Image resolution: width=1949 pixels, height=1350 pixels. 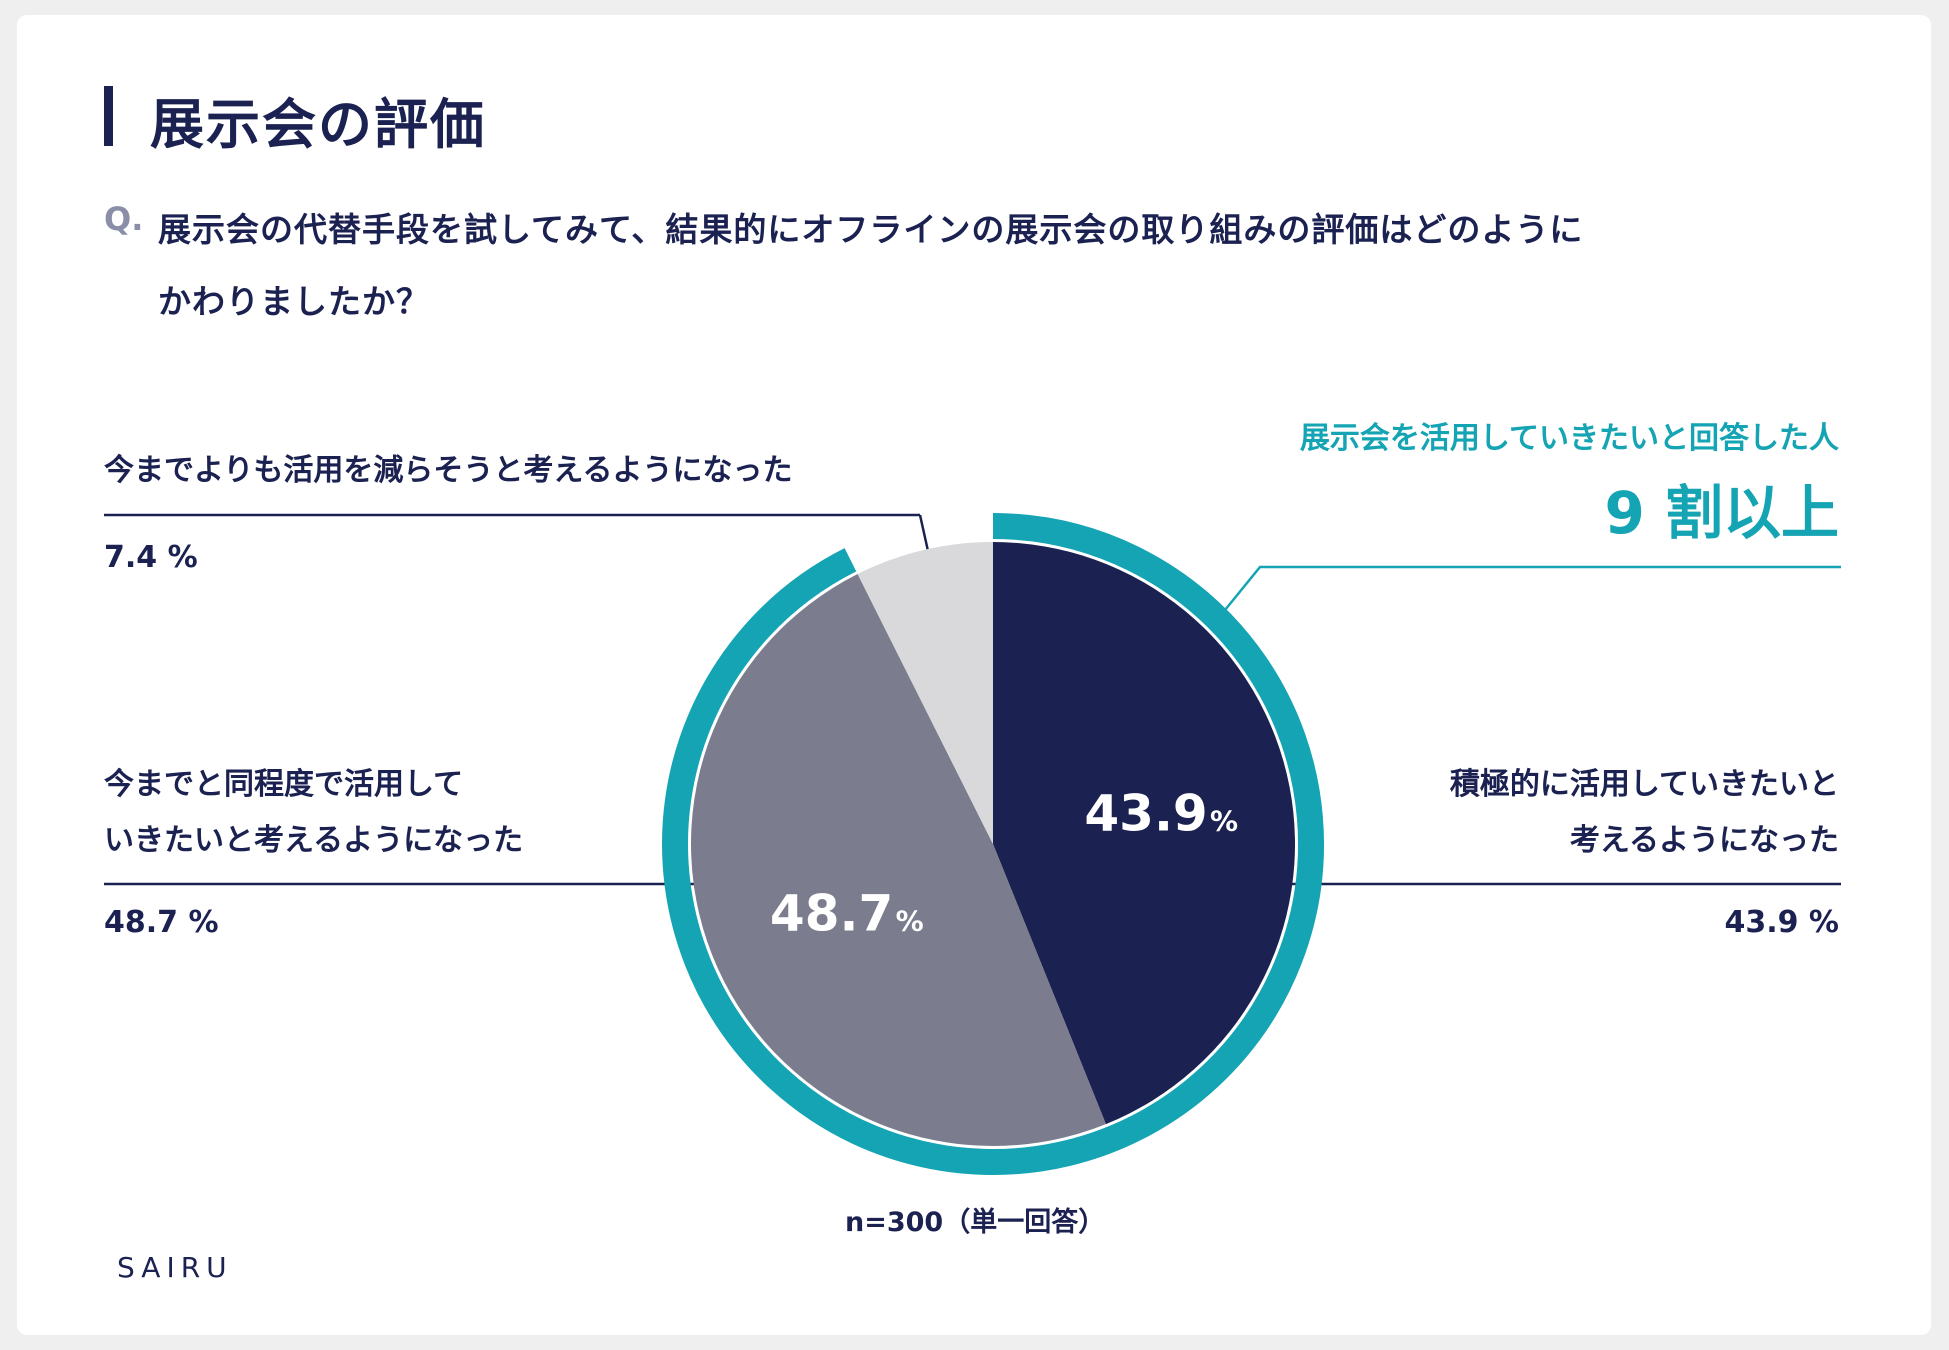 What do you see at coordinates (1532, 588) in the screenshot?
I see `leader-line-highlight` at bounding box center [1532, 588].